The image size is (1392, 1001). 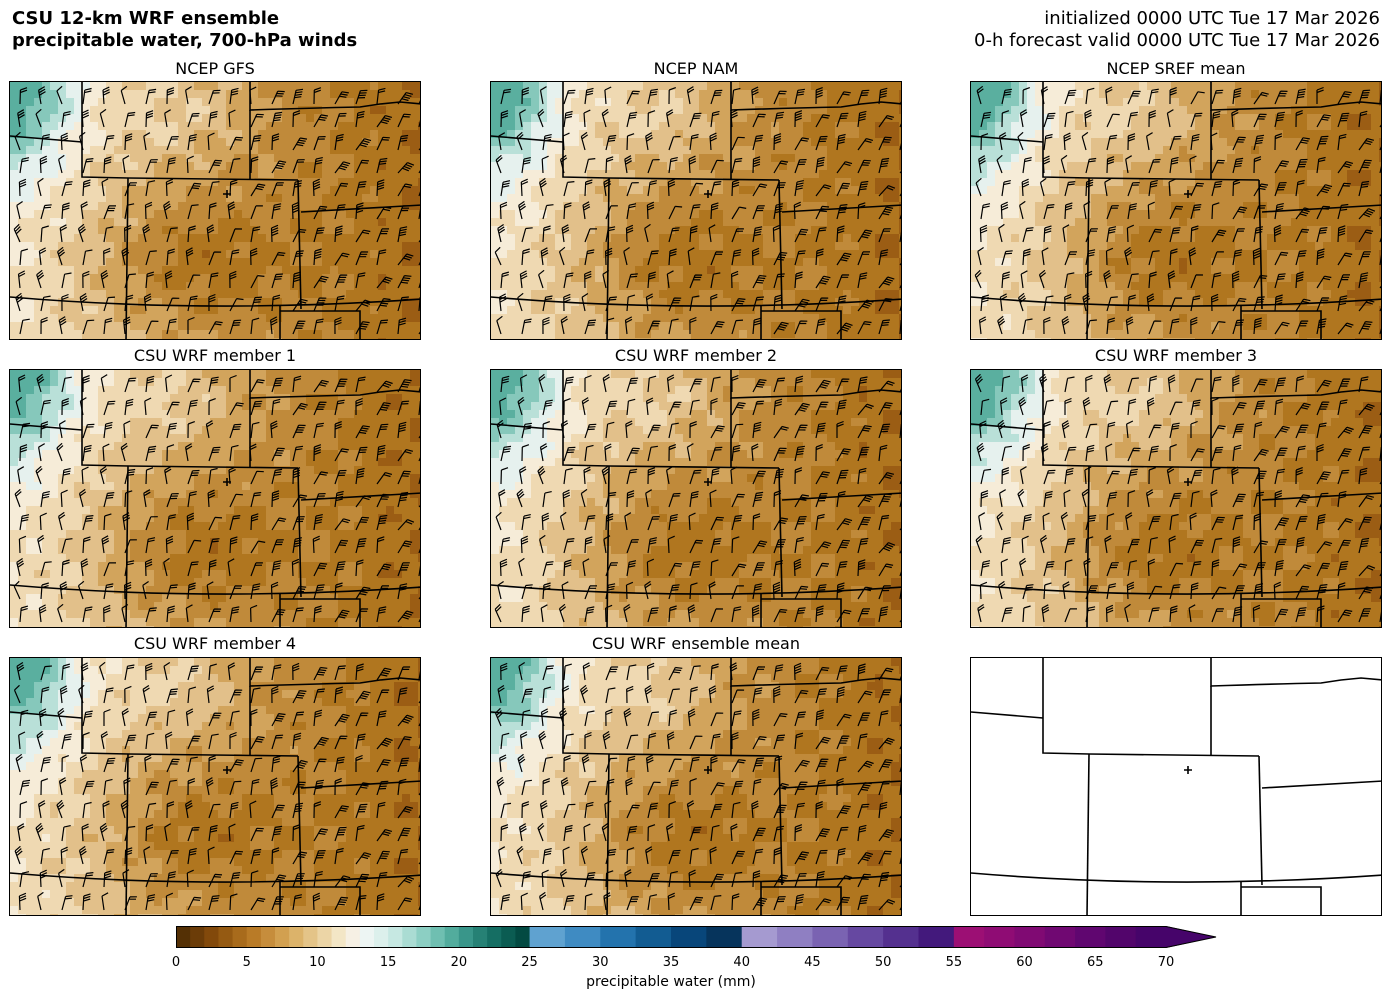 I want to click on panel-title-member2: CSU WRF member 2, so click(x=696, y=355).